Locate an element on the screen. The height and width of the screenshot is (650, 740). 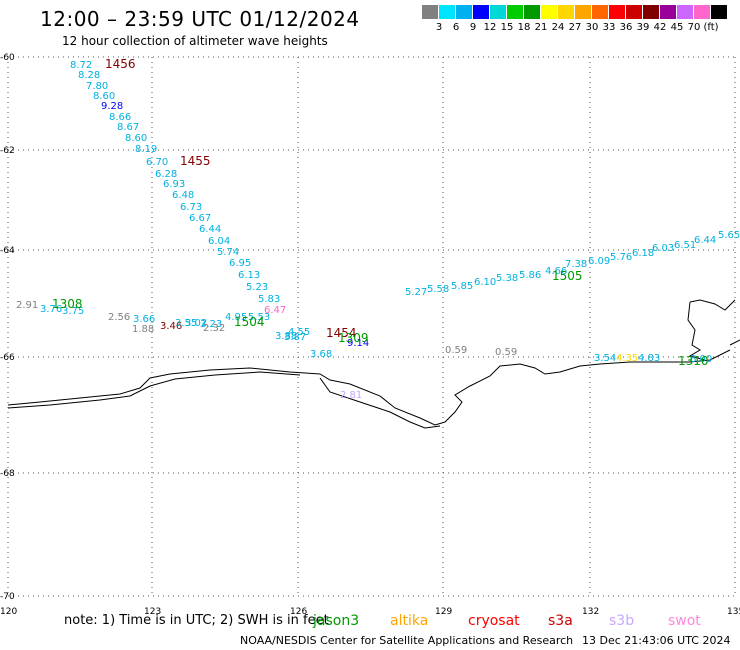
colorbar-tick: 15 is located at coordinates (507, 27).